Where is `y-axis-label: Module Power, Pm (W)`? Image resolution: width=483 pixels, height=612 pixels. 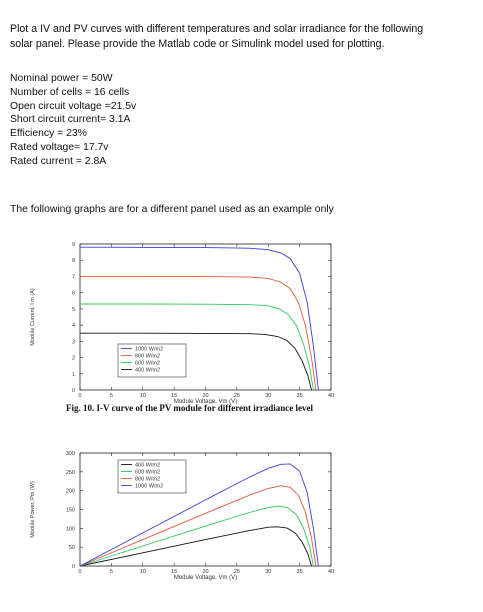 y-axis-label: Module Power, Pm (W) is located at coordinates (33, 509).